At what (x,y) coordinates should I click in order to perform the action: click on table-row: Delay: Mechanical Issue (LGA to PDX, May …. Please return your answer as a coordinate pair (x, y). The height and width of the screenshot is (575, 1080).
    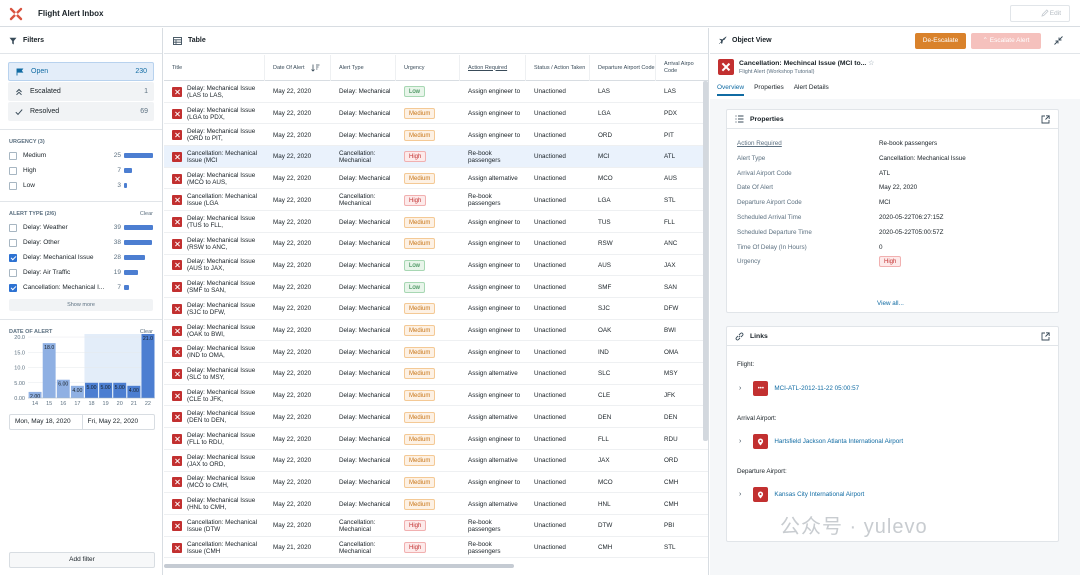
    Looking at the image, I should click on (436, 114).